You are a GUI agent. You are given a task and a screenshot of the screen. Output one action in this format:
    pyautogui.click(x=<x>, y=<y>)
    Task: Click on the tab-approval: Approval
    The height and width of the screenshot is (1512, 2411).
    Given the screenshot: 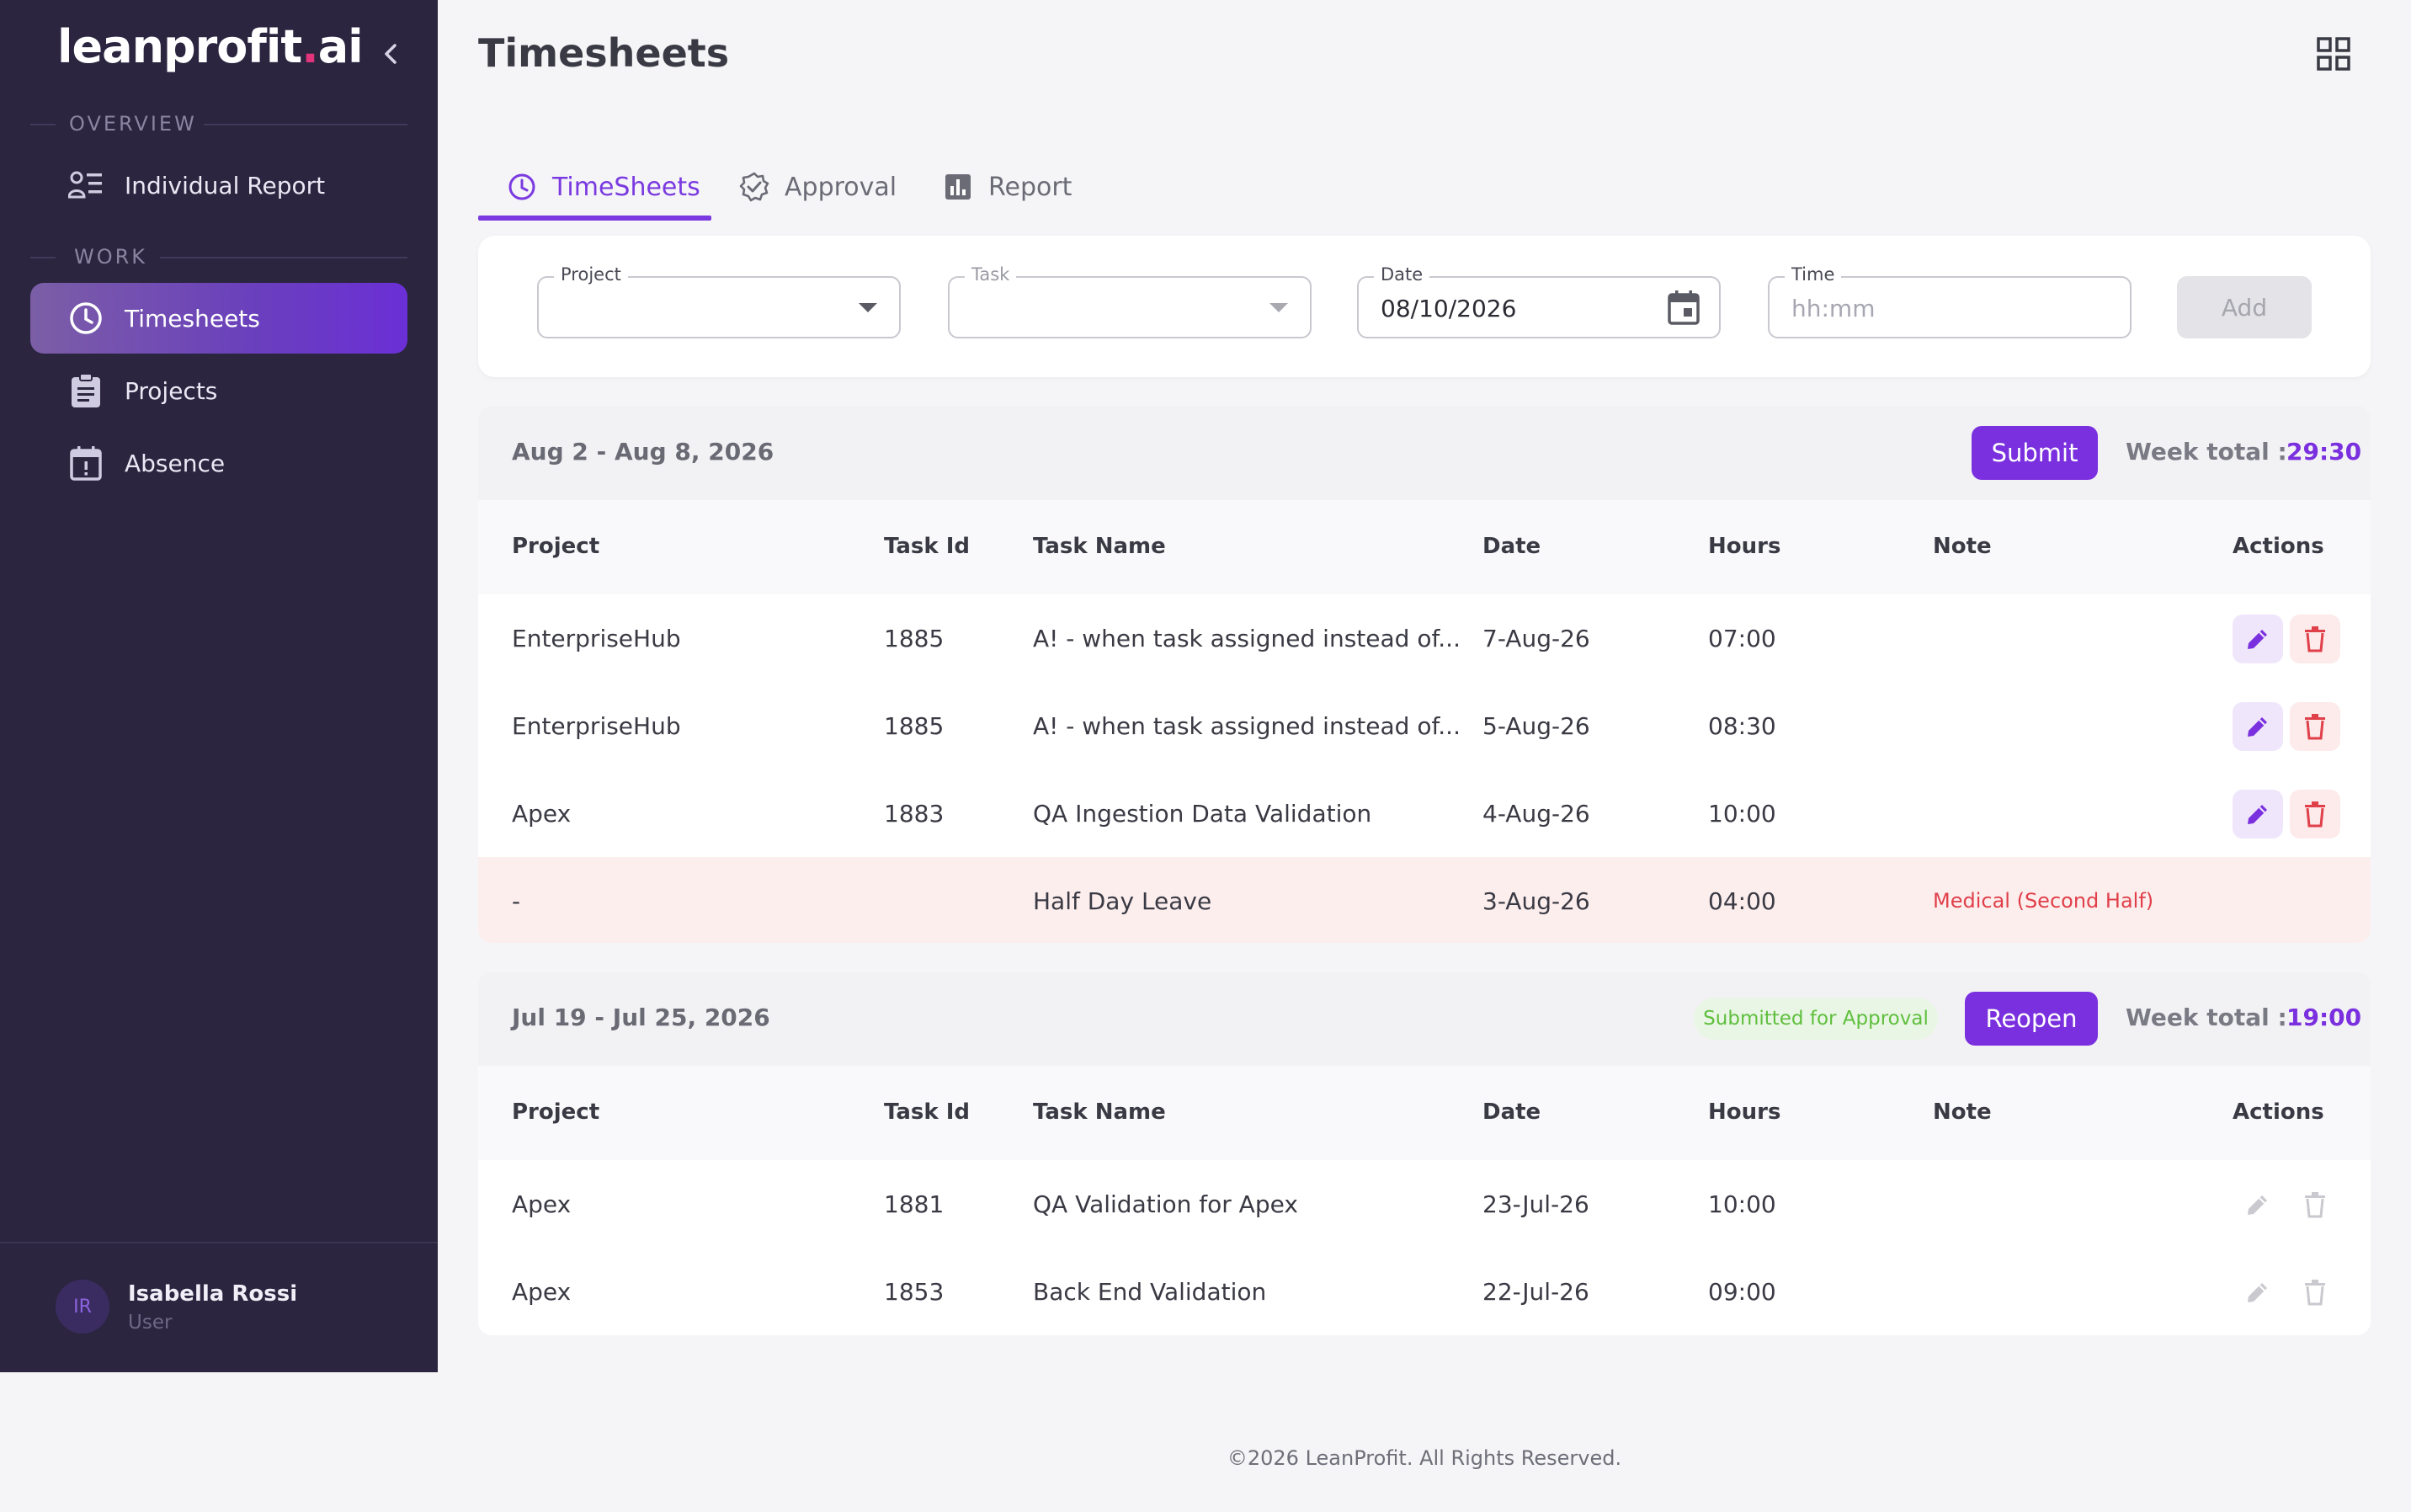 What is the action you would take?
    pyautogui.click(x=818, y=187)
    